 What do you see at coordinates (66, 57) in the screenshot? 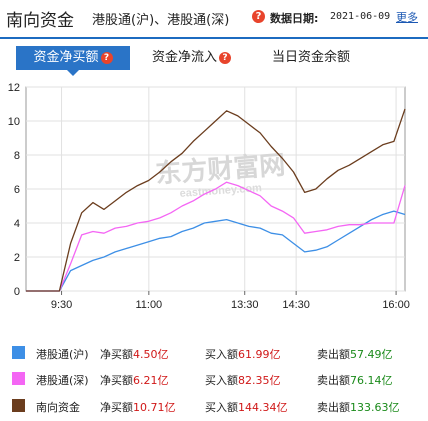
I see `tab-label: 资金净买额` at bounding box center [66, 57].